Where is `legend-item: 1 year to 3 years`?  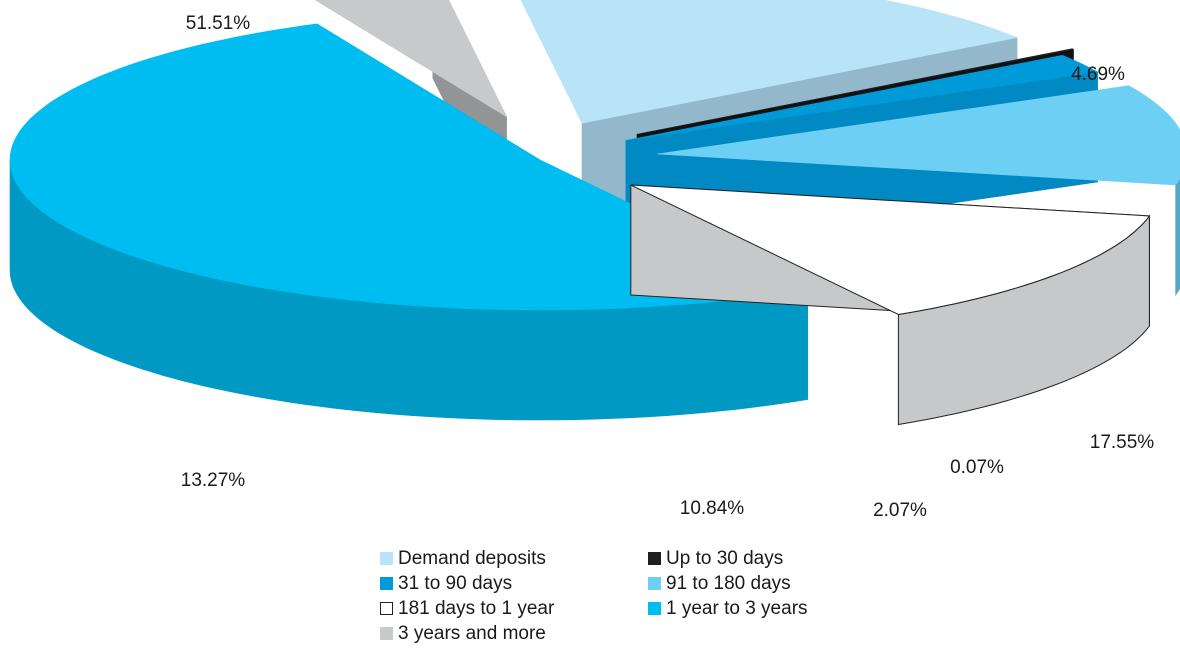
legend-item: 1 year to 3 years is located at coordinates (748, 608).